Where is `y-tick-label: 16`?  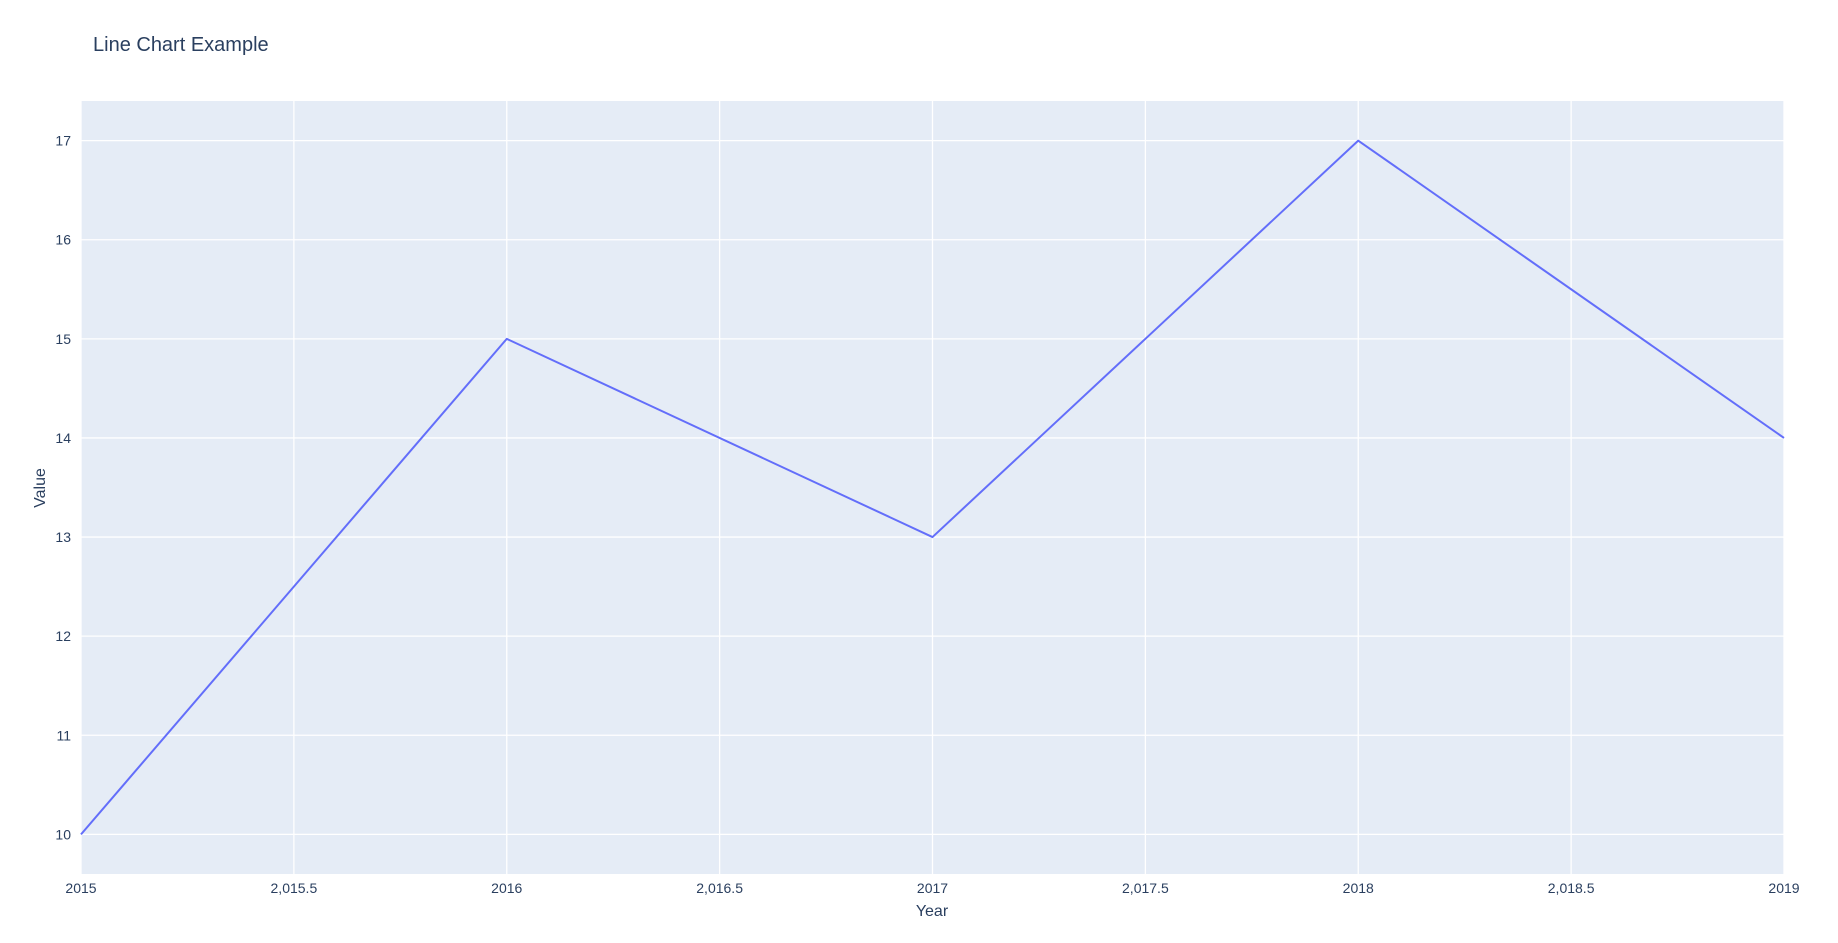 y-tick-label: 16 is located at coordinates (63, 240).